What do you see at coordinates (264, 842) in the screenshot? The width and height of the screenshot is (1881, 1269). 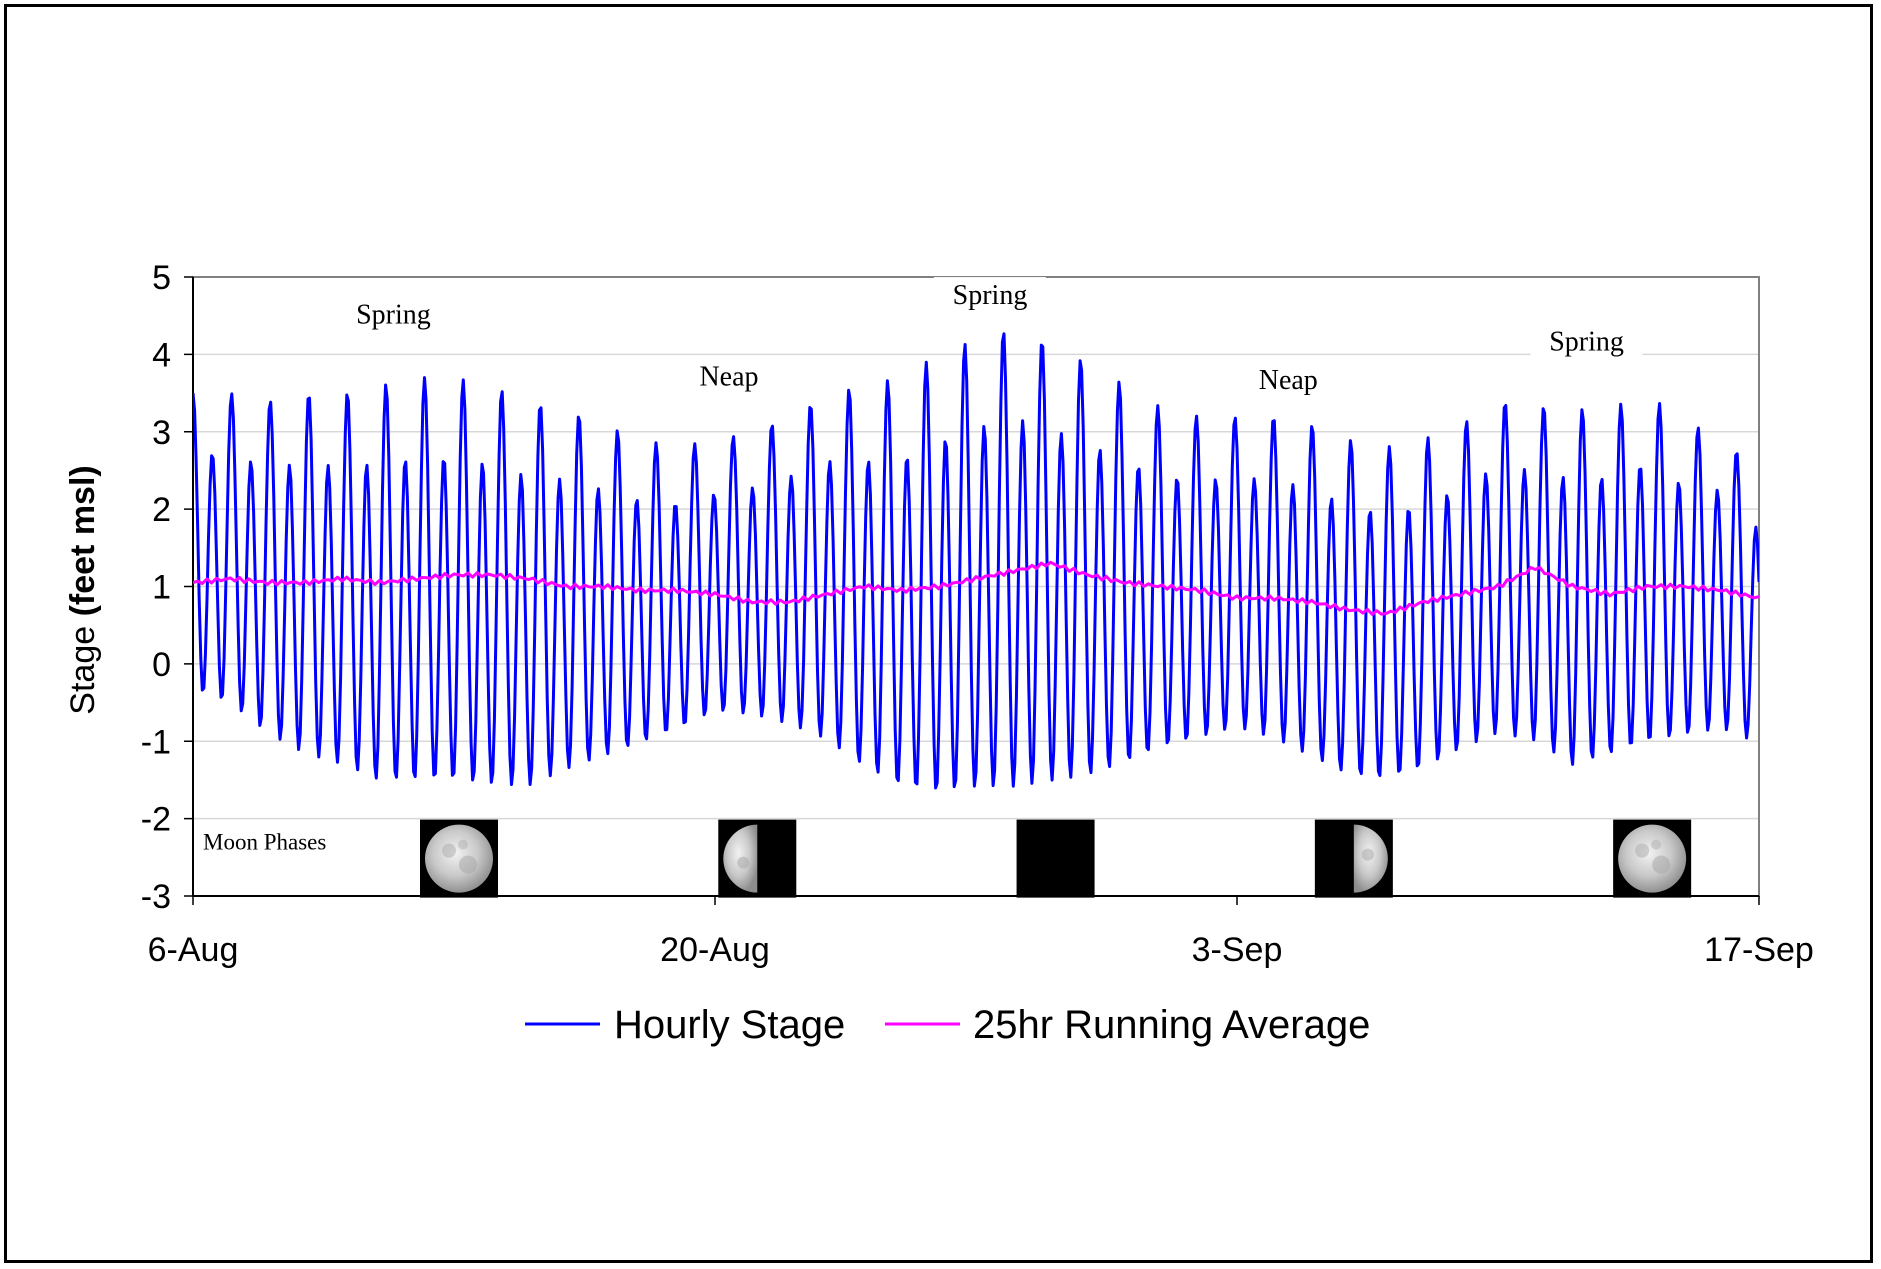 I see `moon-phases-label: Moon Phases` at bounding box center [264, 842].